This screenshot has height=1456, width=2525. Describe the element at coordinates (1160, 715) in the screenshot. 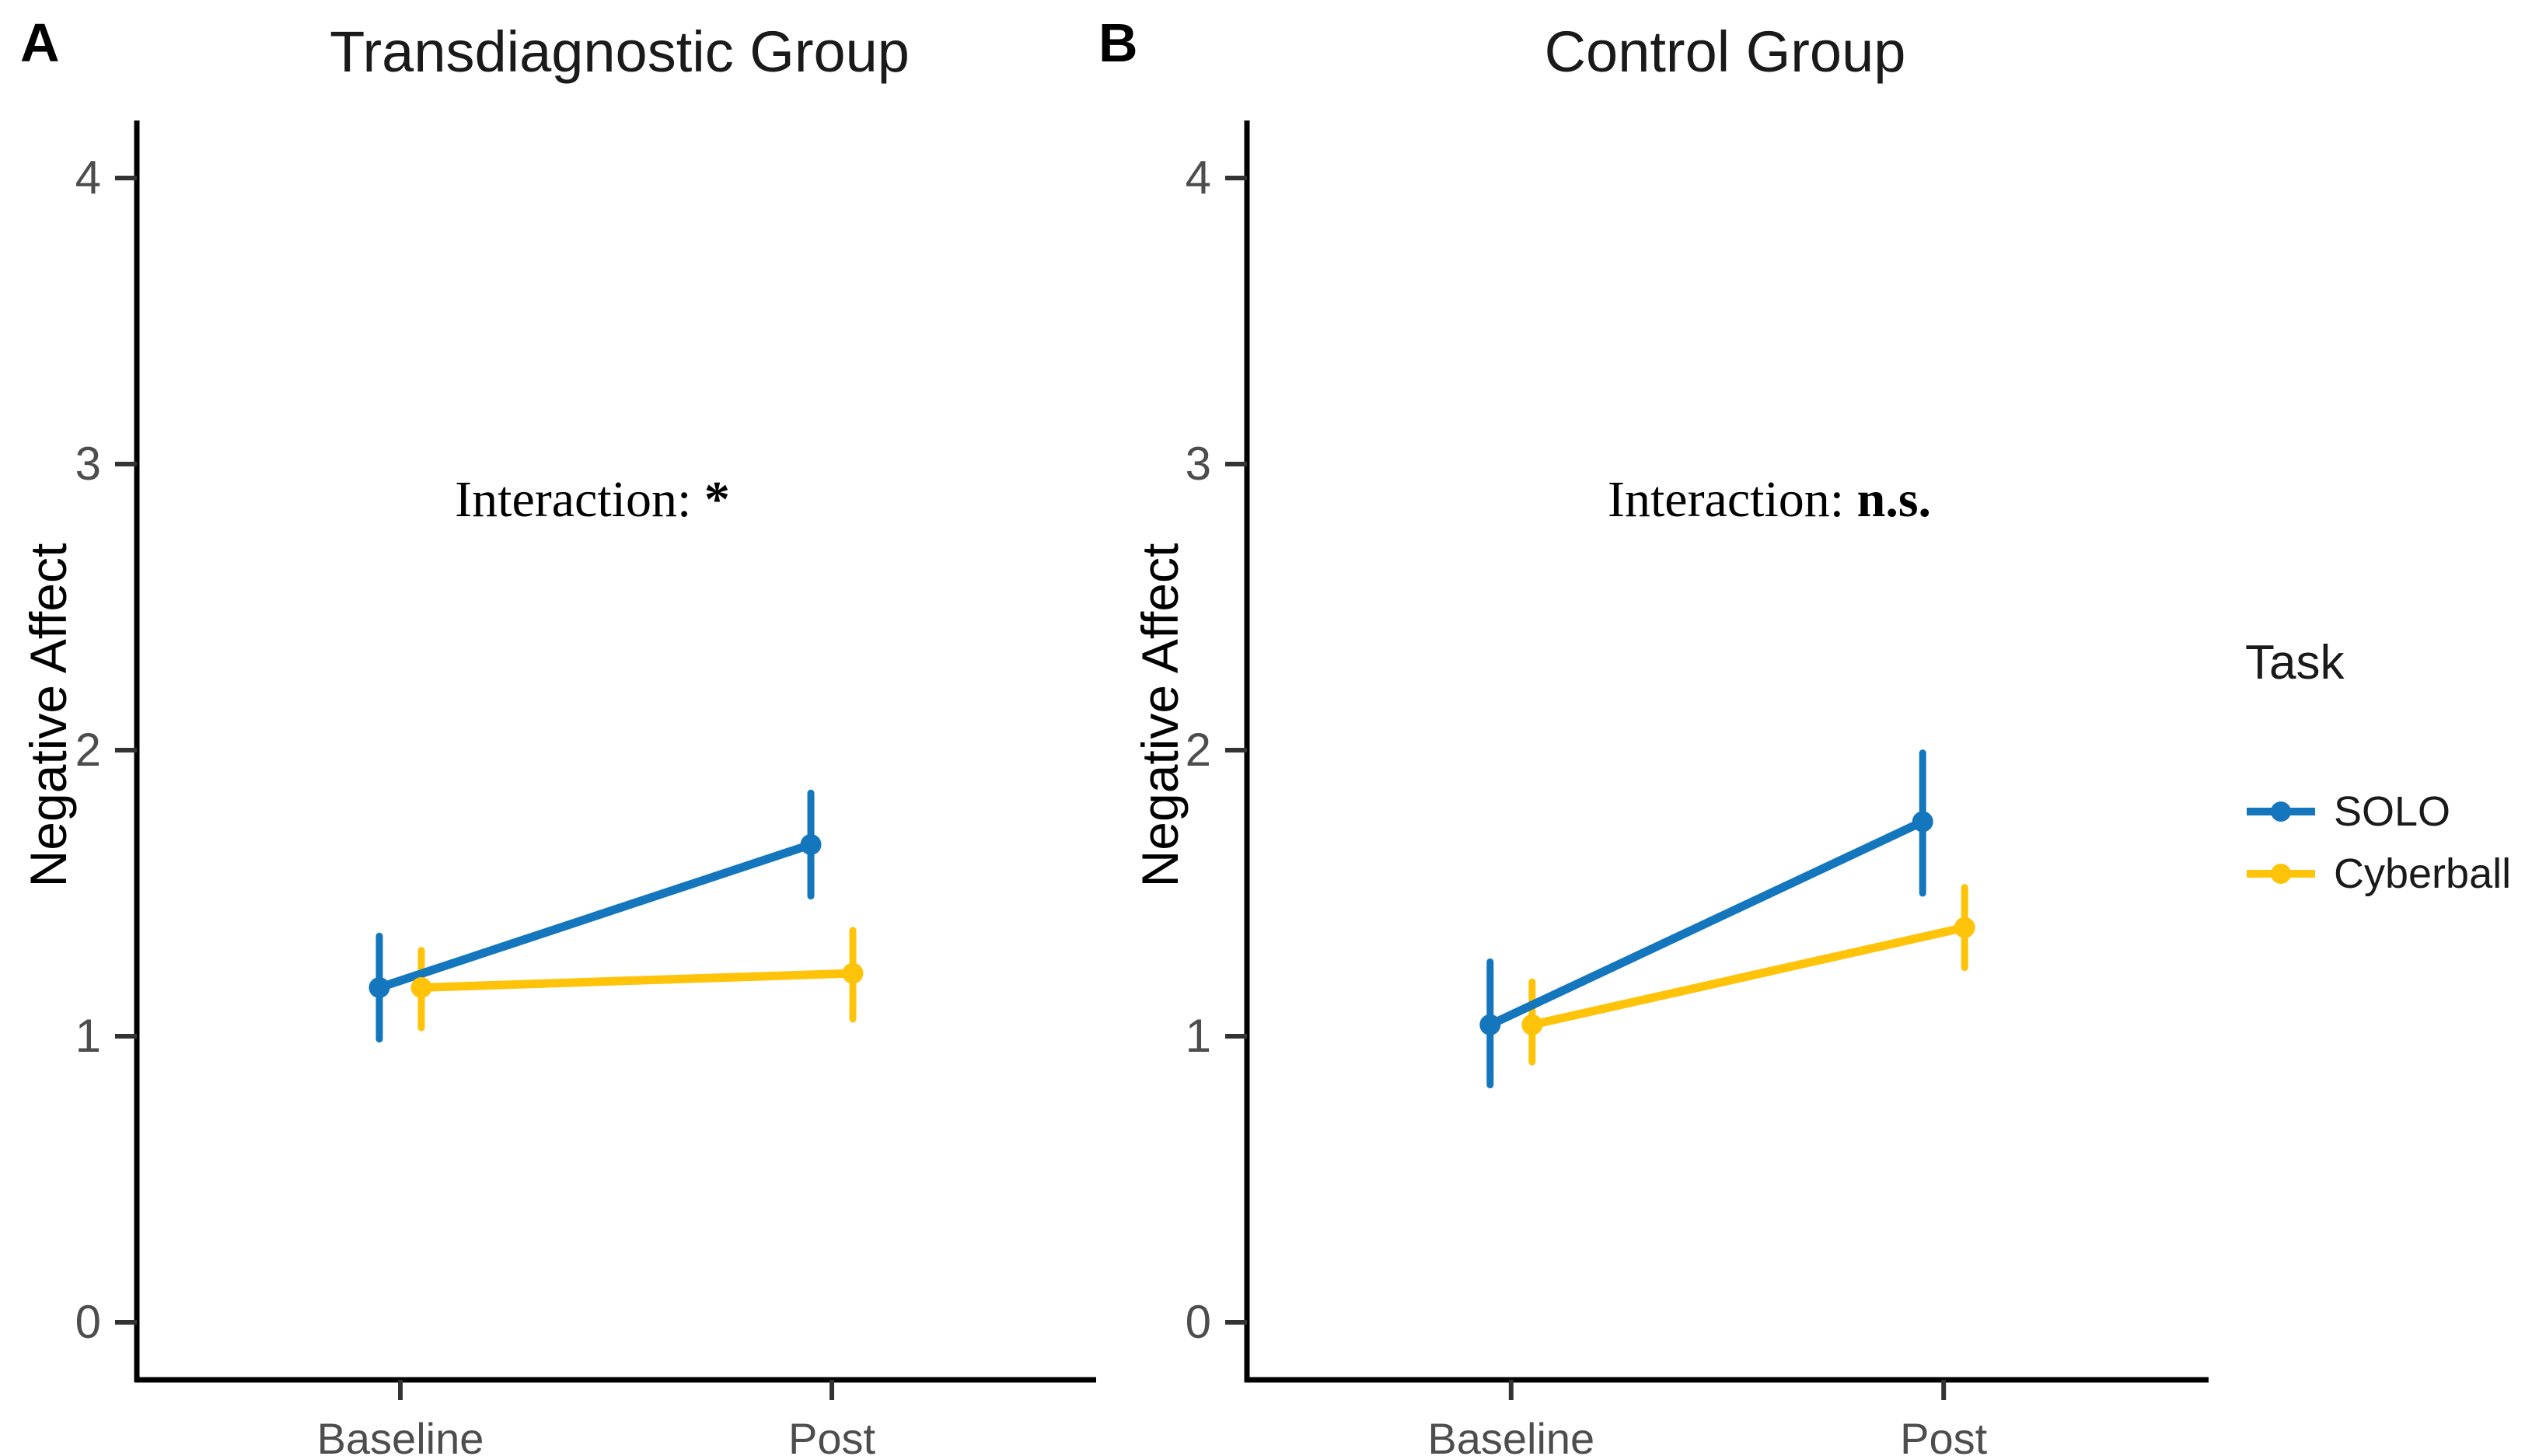

I see `panel-b-y-axis-label: Negative Affect` at that location.